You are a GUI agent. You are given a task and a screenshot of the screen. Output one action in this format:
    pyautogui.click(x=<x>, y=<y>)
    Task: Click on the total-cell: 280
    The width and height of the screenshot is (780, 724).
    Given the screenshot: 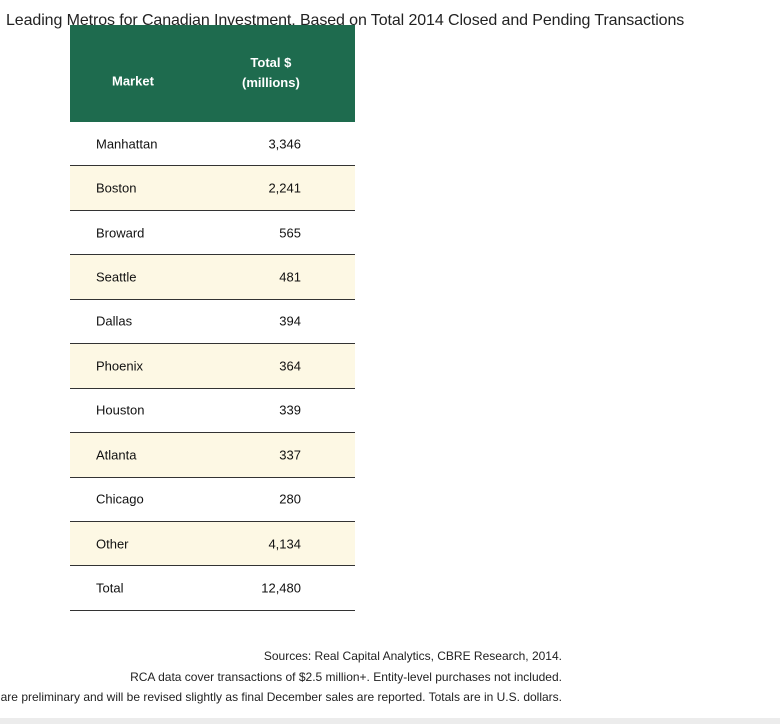 What is the action you would take?
    pyautogui.click(x=290, y=499)
    